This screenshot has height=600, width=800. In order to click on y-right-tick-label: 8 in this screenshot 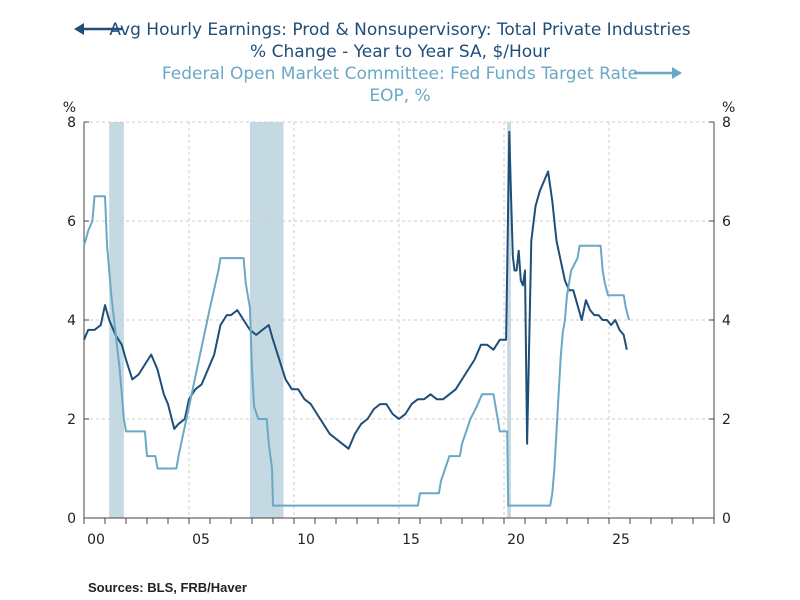, I will do `click(726, 123)`.